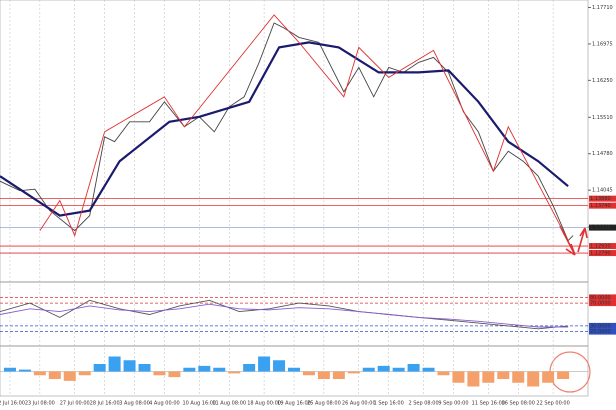 This screenshot has height=410, width=616. I want to click on x-tick-label: 23 Jul 08:00, so click(40, 404).